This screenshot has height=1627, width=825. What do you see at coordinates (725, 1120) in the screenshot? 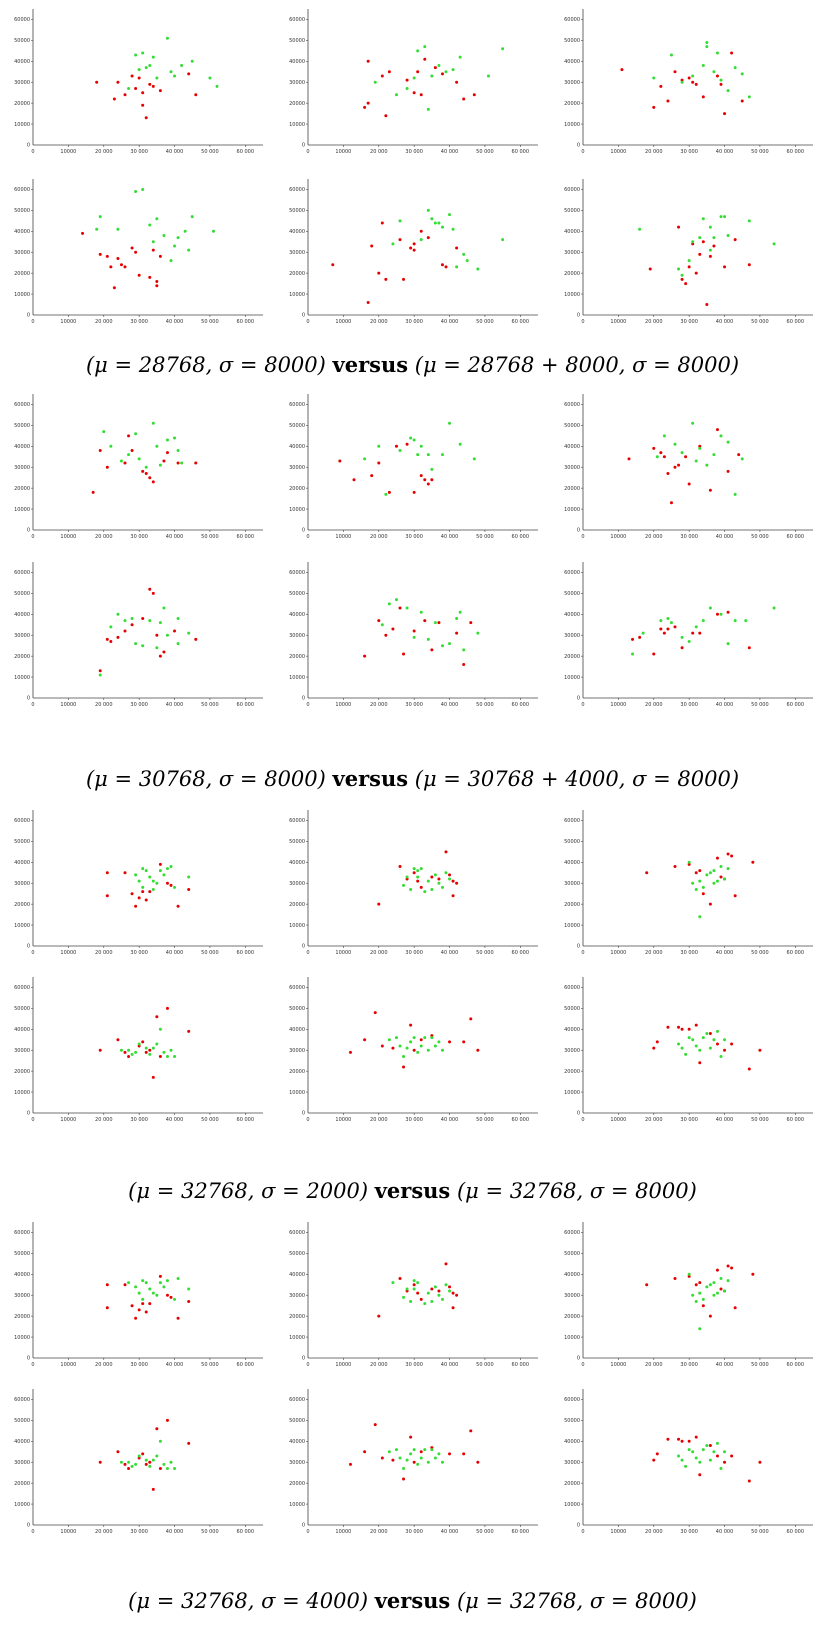
I see `x-tick-label: 40 000` at bounding box center [725, 1120].